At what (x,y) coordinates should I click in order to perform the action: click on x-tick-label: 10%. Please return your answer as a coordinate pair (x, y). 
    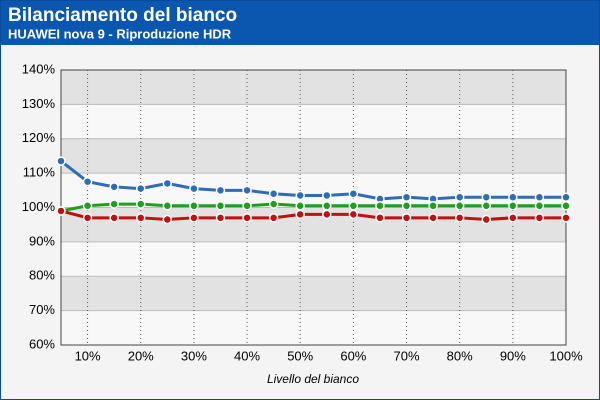
    Looking at the image, I should click on (88, 355).